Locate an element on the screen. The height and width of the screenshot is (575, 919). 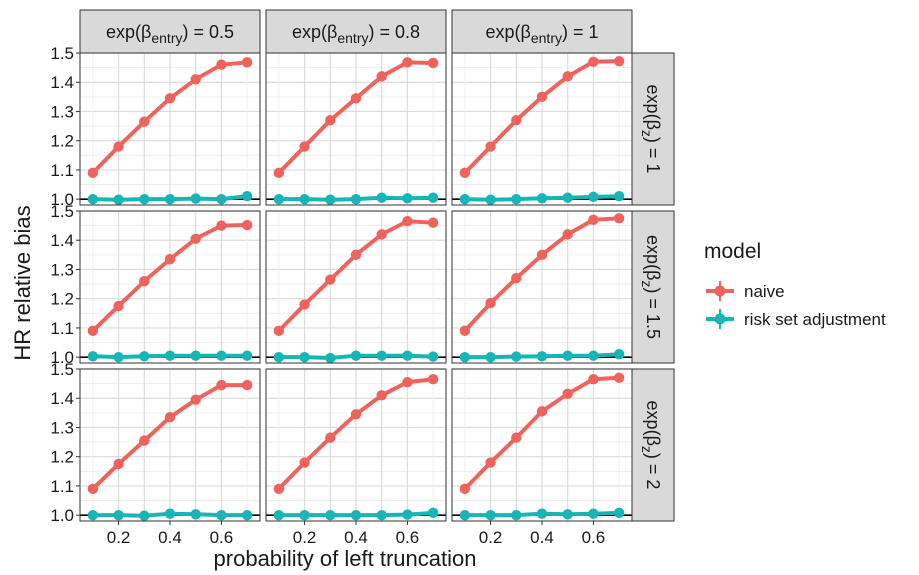
column-strip-label: exp(βentry) = 0.8 is located at coordinates (356, 34).